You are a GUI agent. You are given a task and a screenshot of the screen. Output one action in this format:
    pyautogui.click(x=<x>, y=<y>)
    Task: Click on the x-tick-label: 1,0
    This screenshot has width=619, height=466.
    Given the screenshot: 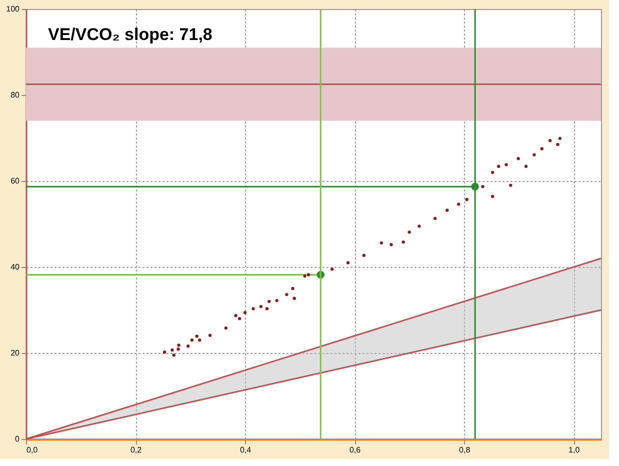 What is the action you would take?
    pyautogui.click(x=574, y=450)
    